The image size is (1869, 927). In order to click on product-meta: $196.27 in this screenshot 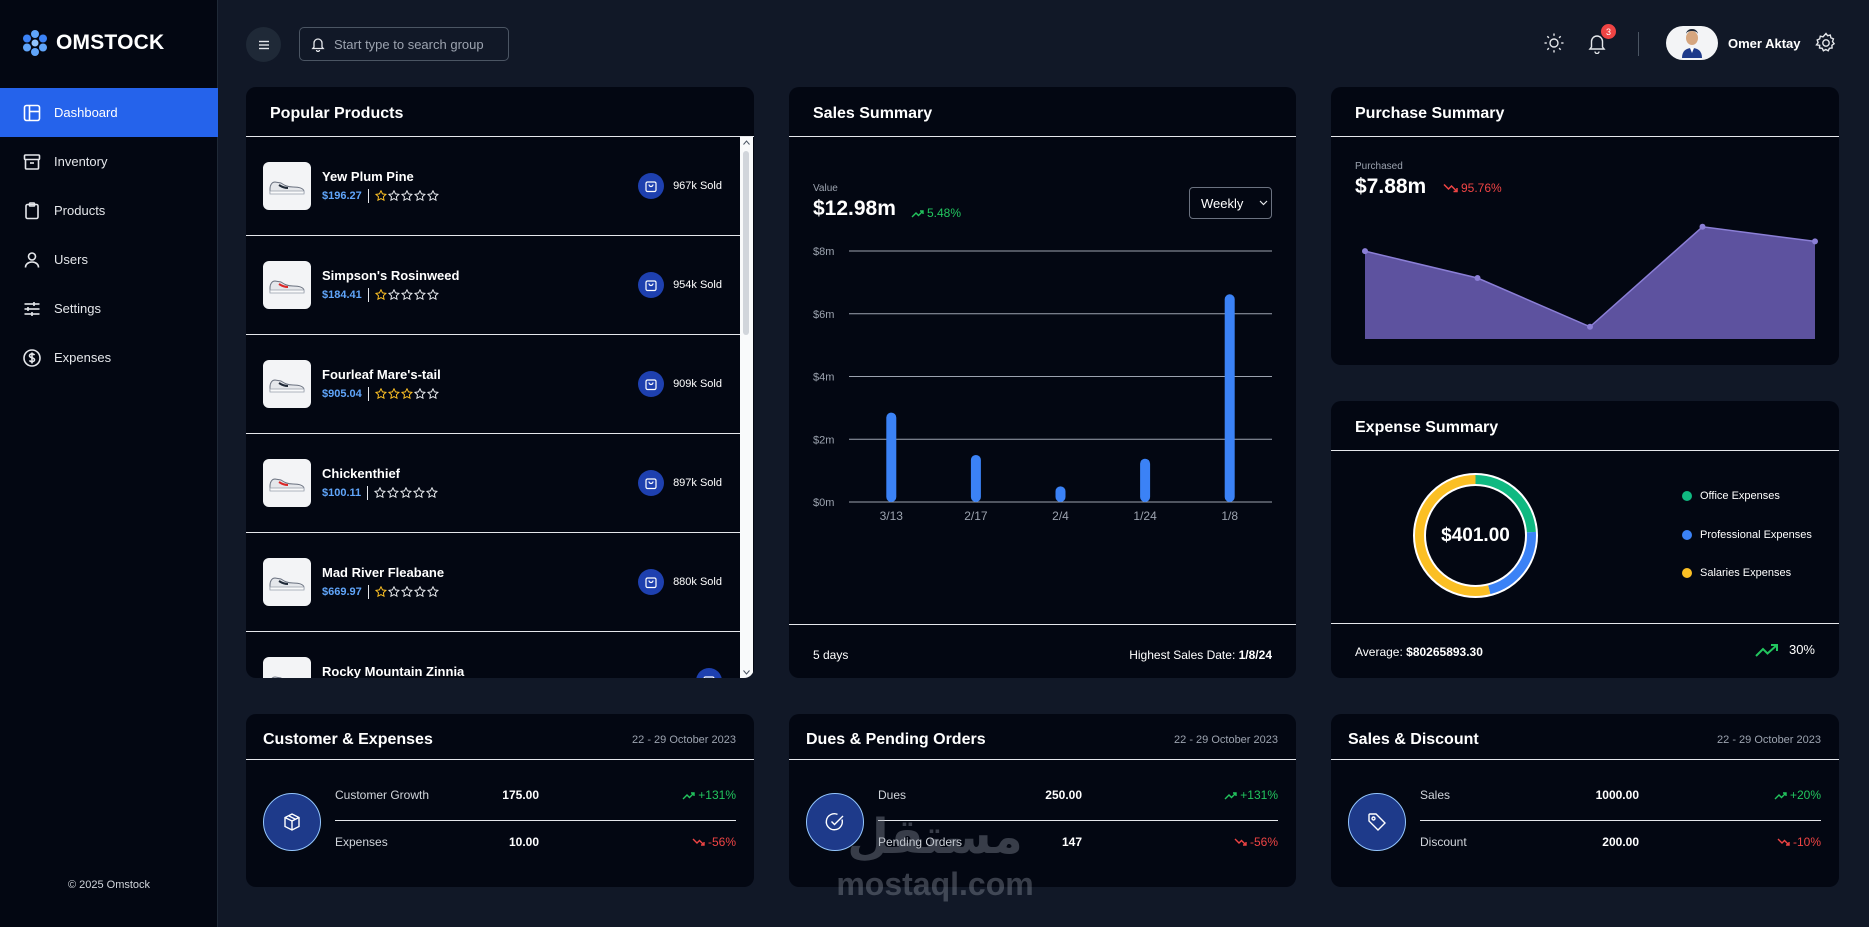, I will do `click(380, 196)`.